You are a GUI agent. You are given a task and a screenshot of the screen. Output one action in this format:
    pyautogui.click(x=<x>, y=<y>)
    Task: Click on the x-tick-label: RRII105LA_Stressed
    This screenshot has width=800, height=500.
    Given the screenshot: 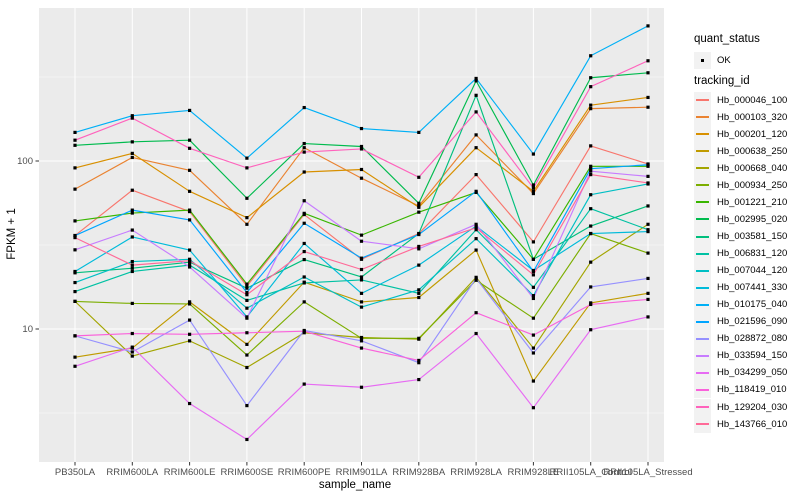 What is the action you would take?
    pyautogui.click(x=647, y=472)
    